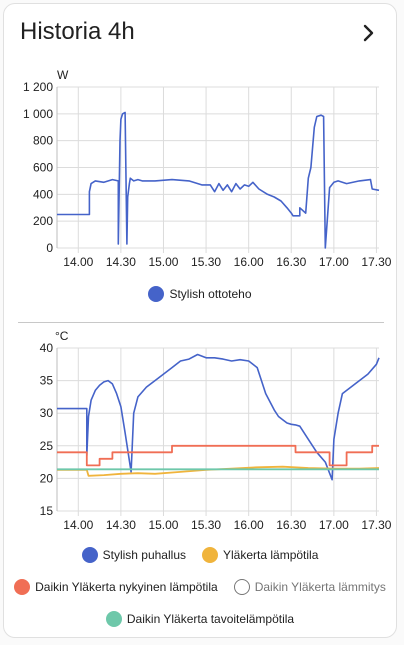  Describe the element at coordinates (163, 262) in the screenshot. I see `chart-1-x-tick-label: 15.00` at that location.